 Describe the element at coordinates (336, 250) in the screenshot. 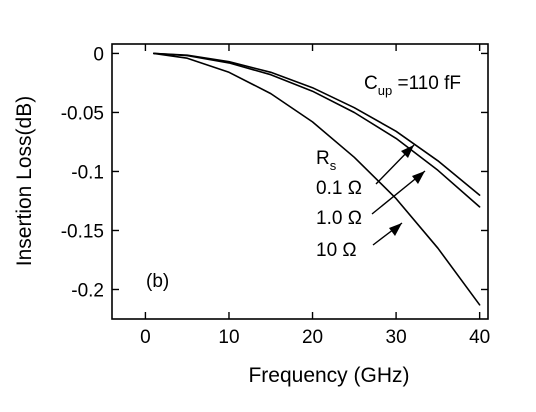

I see `rs-item-2: 10 Ω` at that location.